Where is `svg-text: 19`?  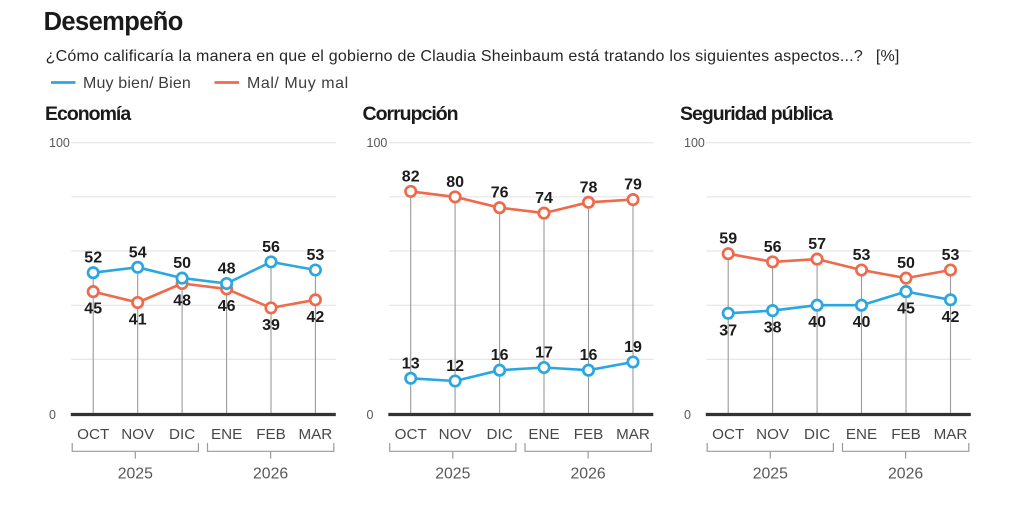
svg-text: 19 is located at coordinates (633, 347).